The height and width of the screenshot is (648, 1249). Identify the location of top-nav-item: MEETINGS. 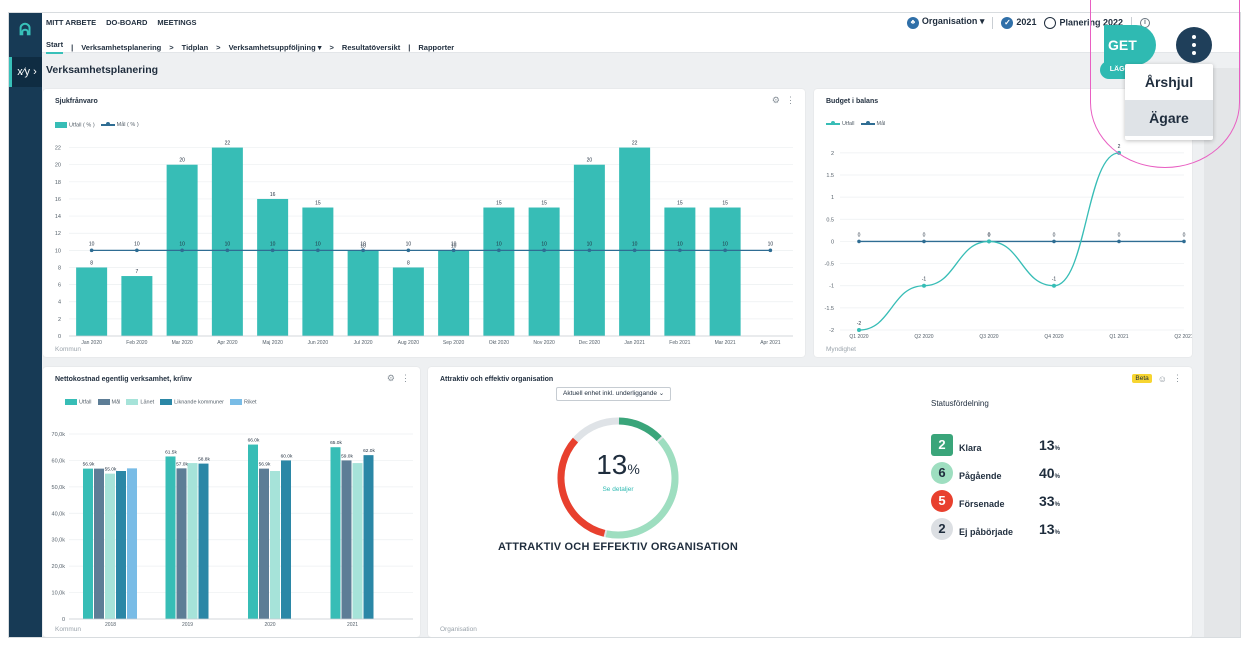
(177, 22).